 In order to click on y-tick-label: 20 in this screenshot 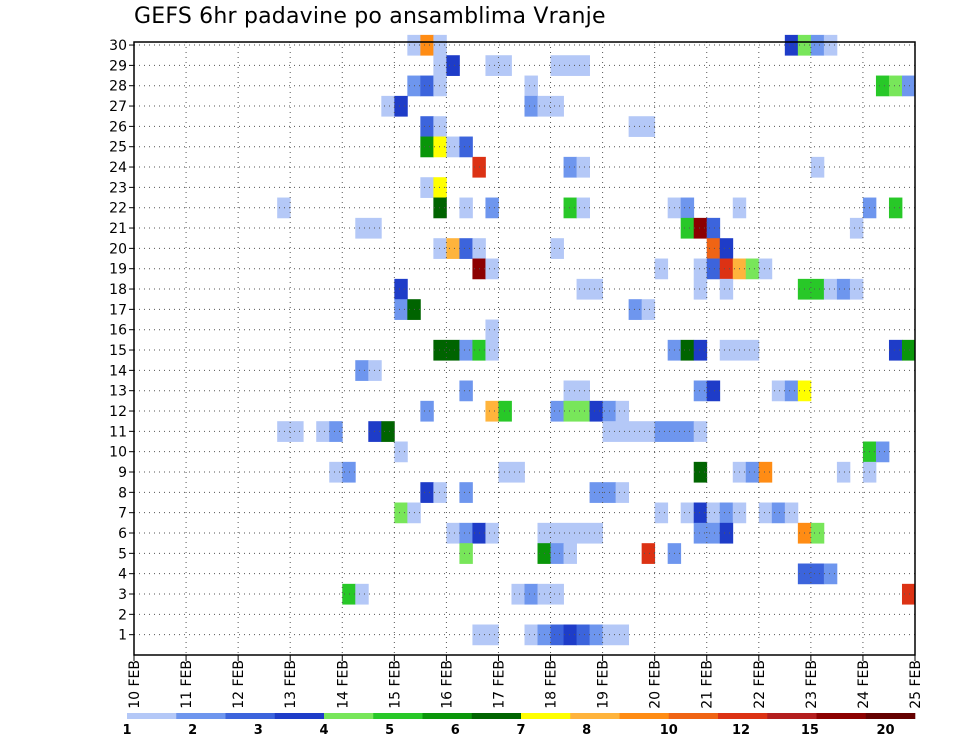, I will do `click(118, 249)`.